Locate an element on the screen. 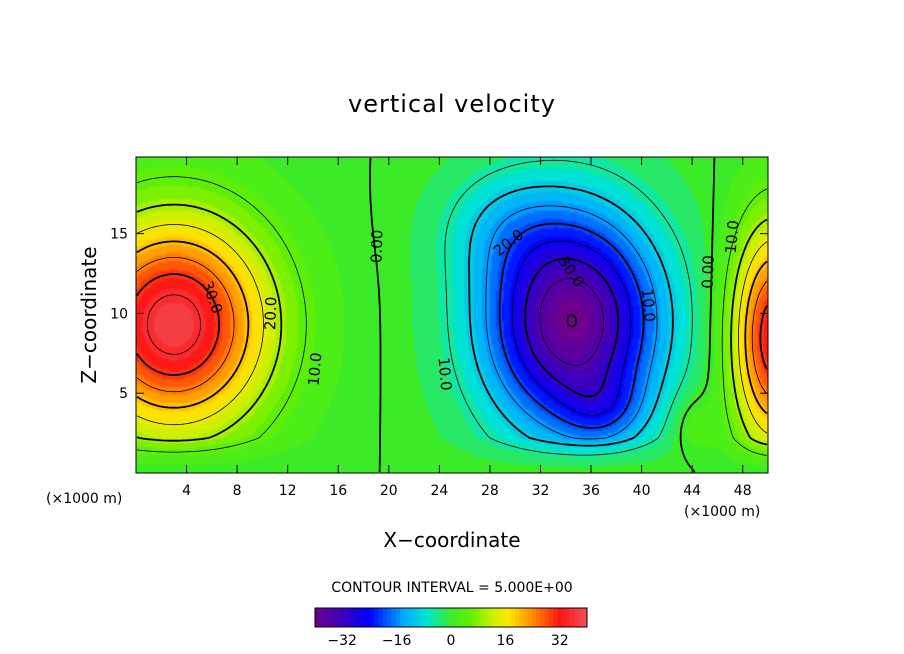  x-tick-label: 28 is located at coordinates (490, 491).